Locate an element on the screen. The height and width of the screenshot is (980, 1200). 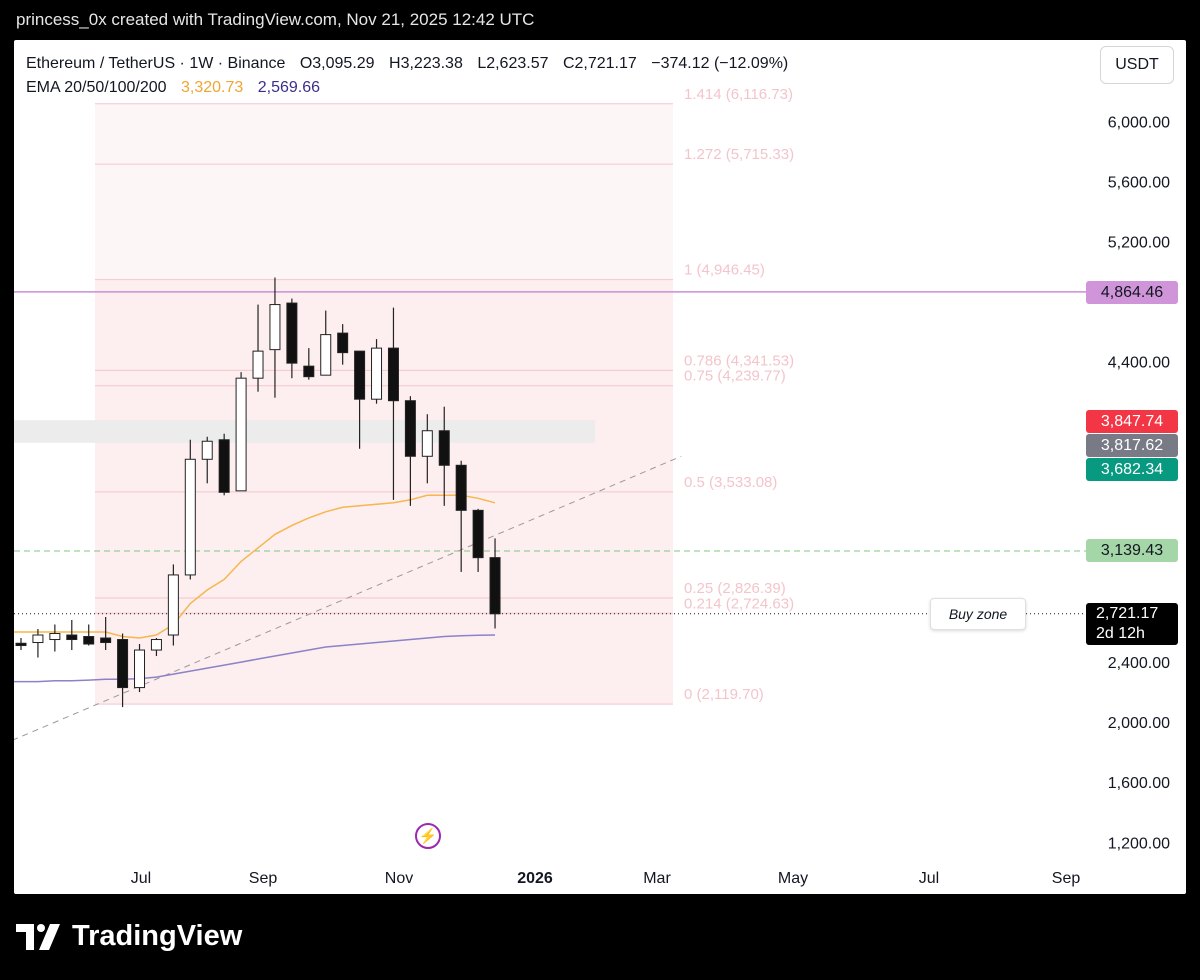
y-axis-tick-label: 2,000.00 is located at coordinates (1139, 723).